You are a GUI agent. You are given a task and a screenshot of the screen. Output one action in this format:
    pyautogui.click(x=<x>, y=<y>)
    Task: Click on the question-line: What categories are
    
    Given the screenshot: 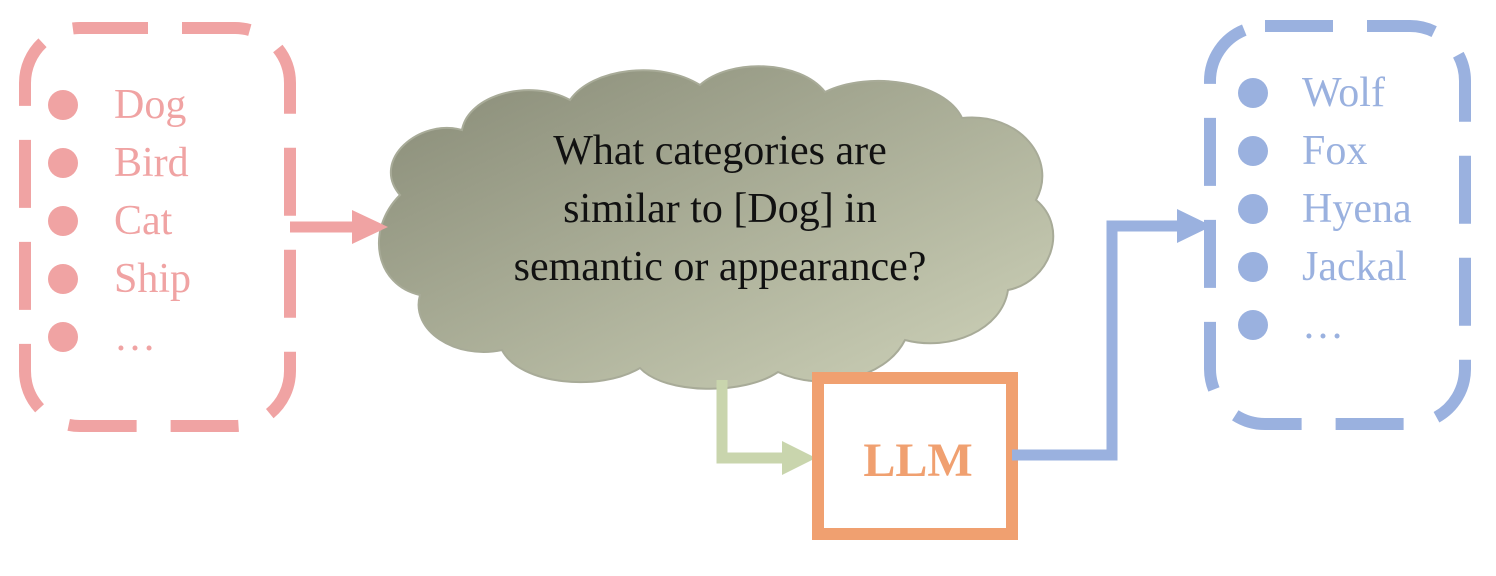 What is the action you would take?
    pyautogui.click(x=720, y=151)
    